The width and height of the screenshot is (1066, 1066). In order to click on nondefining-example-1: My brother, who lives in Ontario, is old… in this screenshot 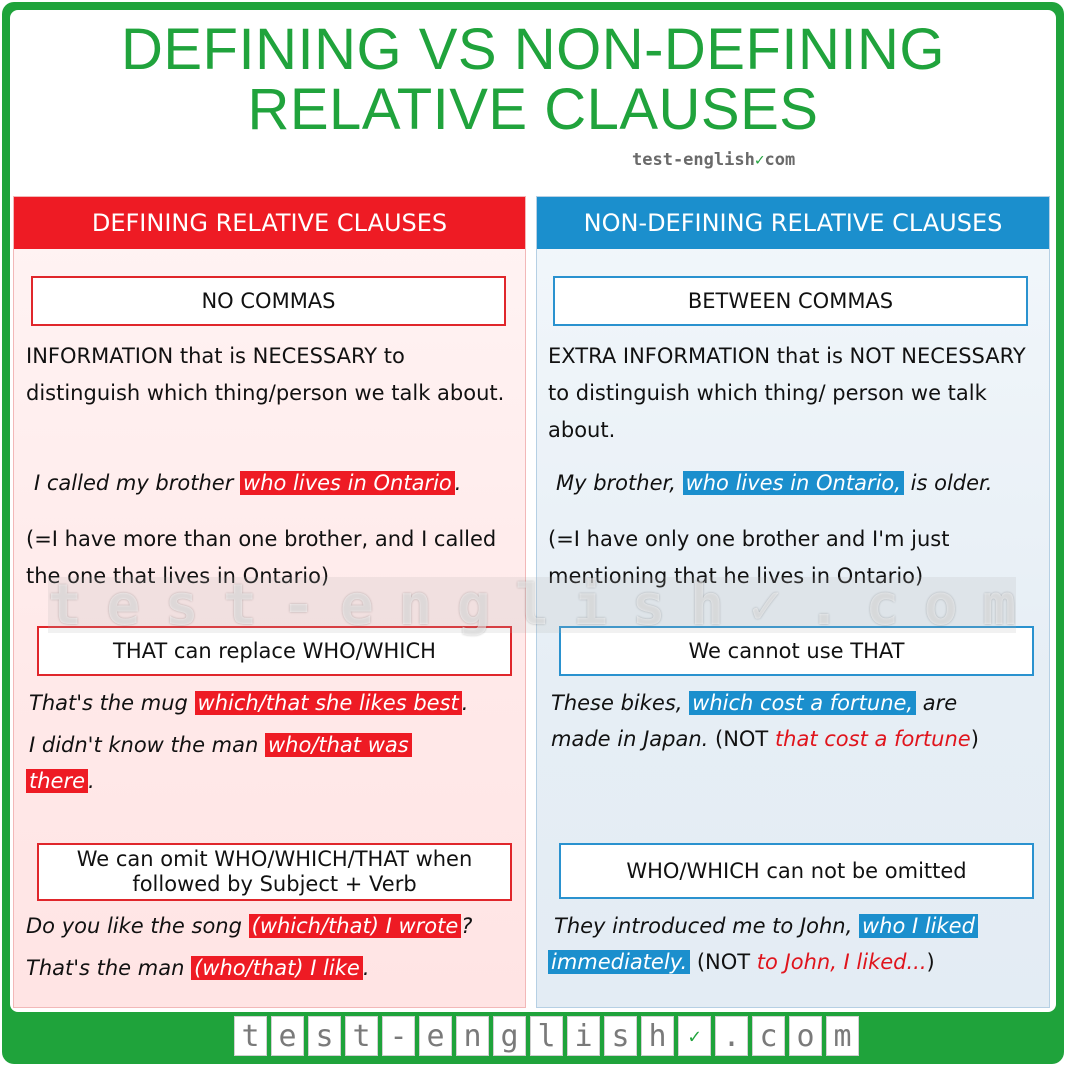, I will do `click(774, 483)`.